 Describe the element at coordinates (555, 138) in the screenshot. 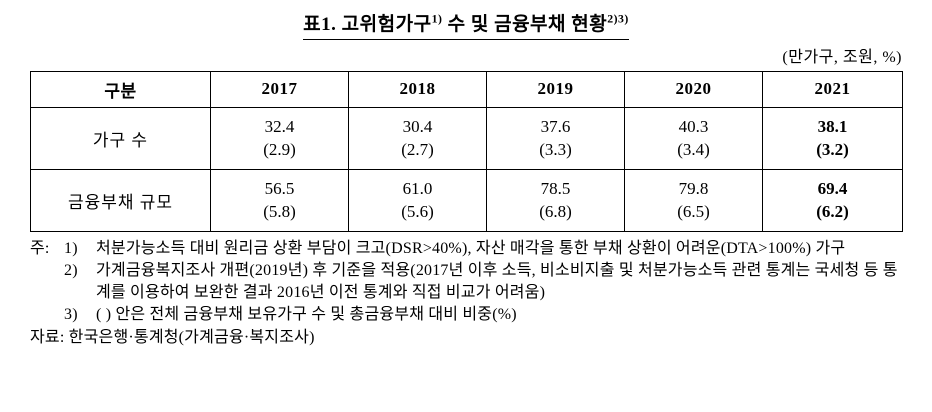

I see `cell-households-2019: 37.6 (3.3)` at that location.